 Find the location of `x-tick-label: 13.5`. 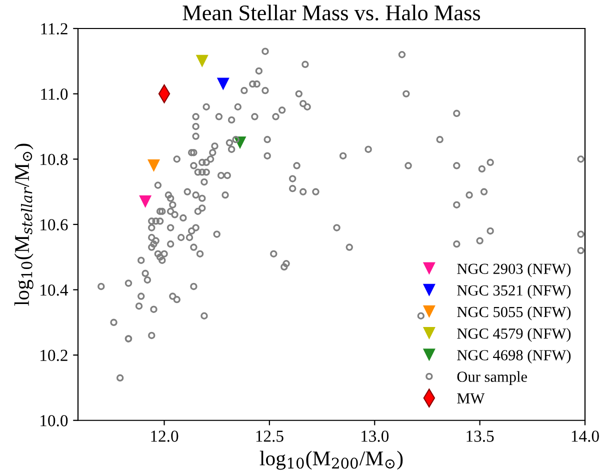

x-tick-label: 13.5 is located at coordinates (480, 436).